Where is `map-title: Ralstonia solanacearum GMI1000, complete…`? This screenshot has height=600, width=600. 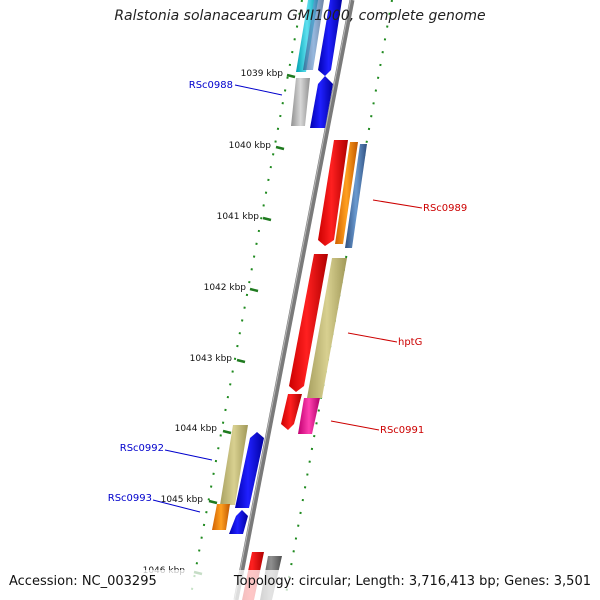
map-title: Ralstonia solanacearum GMI1000, complete… is located at coordinates (300, 16).